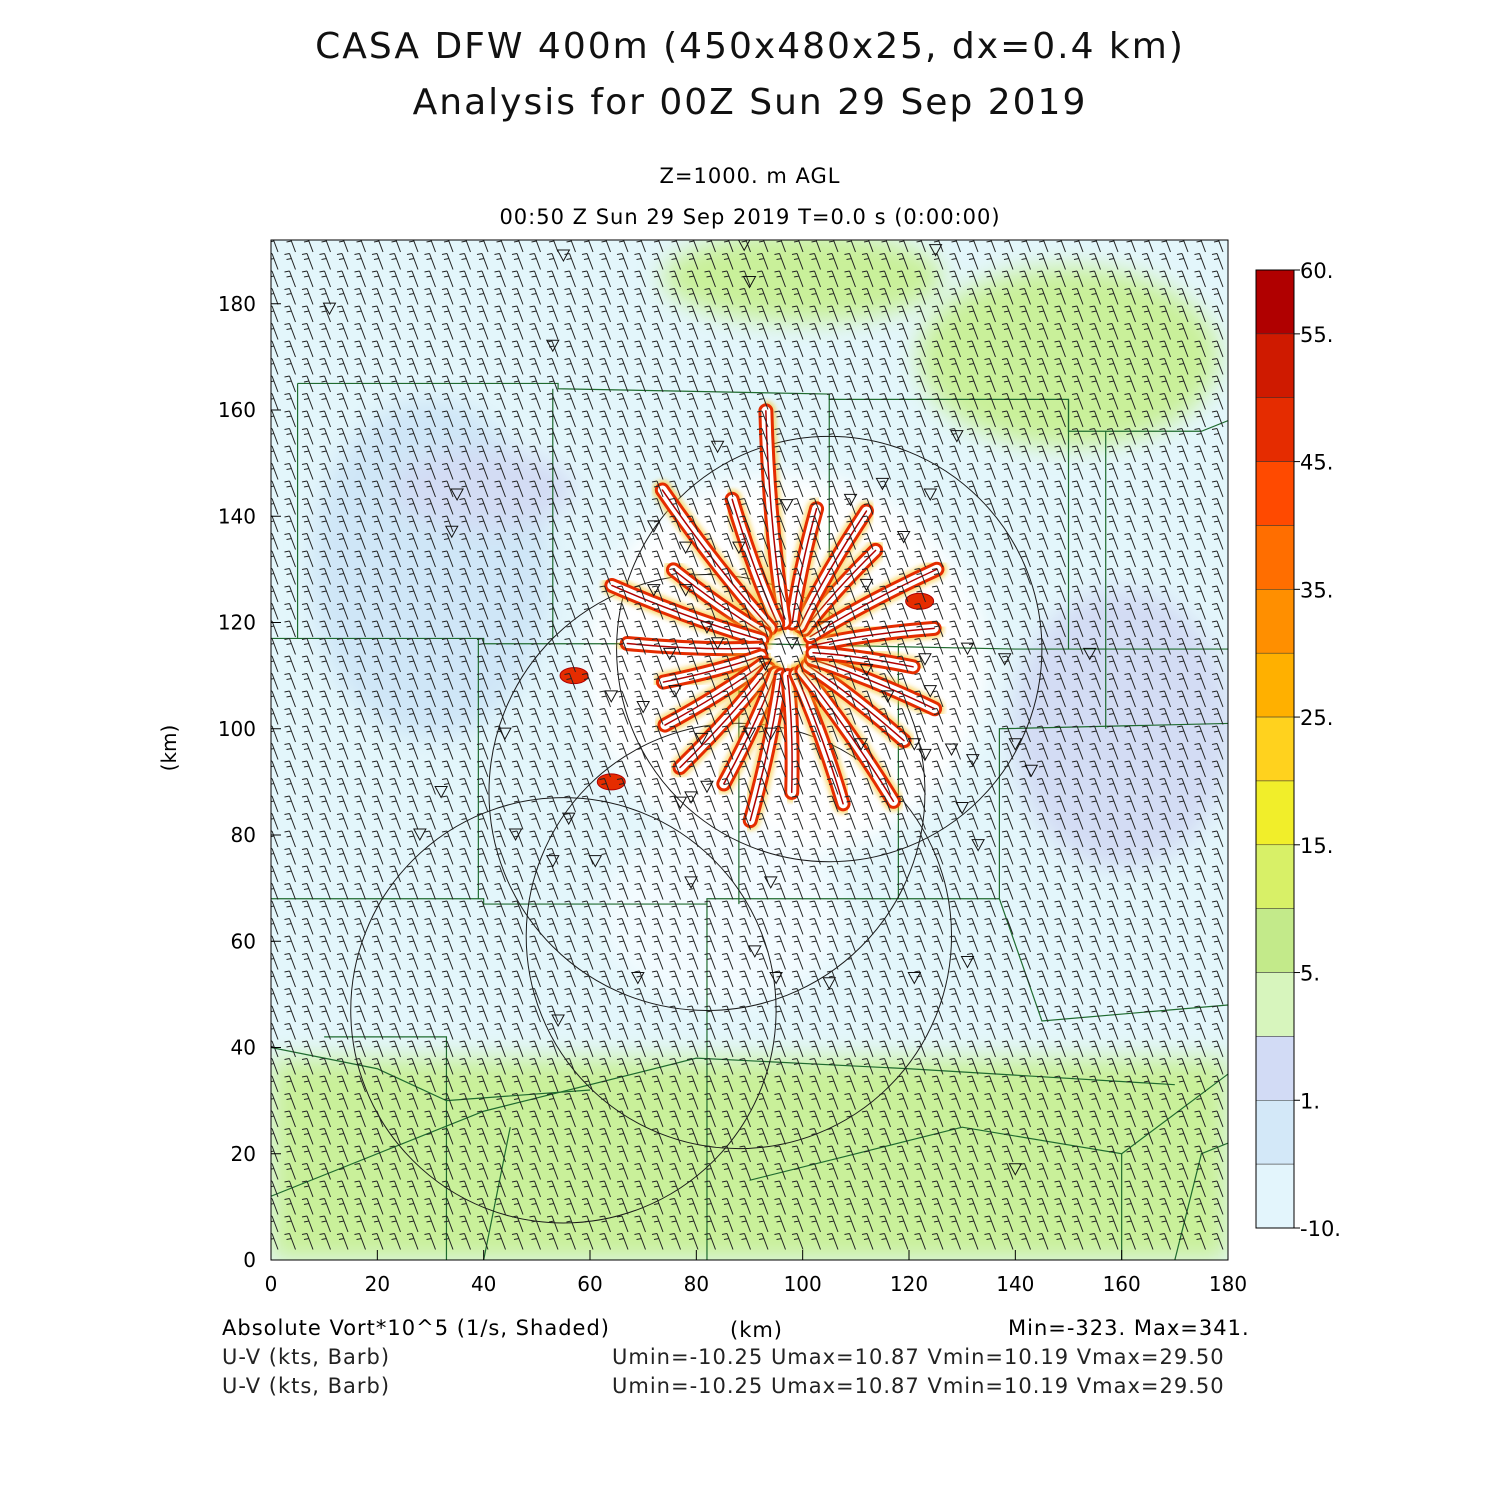 This screenshot has height=1500, width=1500. I want to click on vorticity-streaks, so click(753, 615).